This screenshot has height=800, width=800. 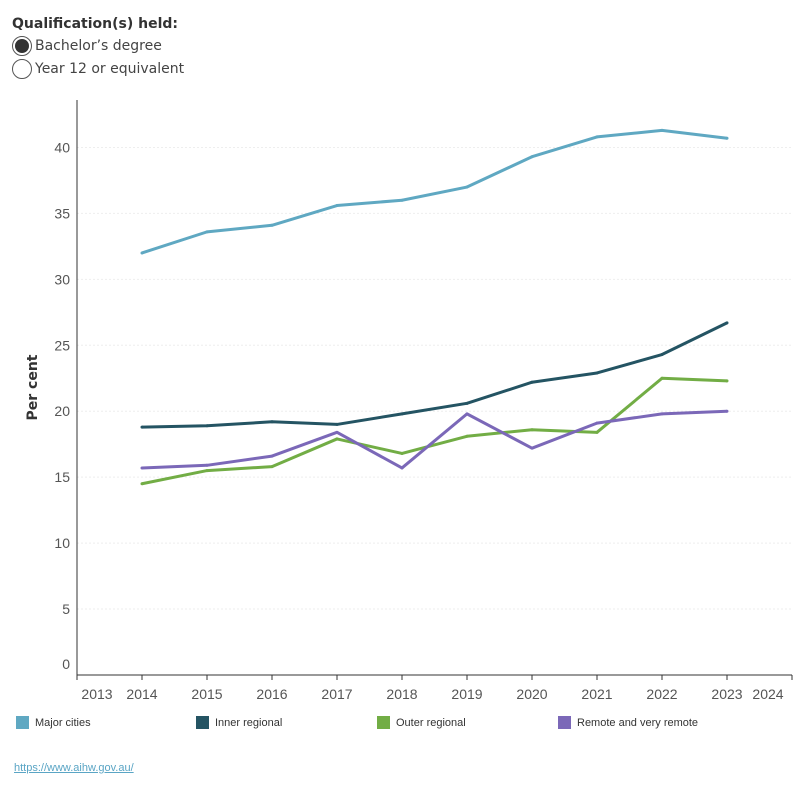 What do you see at coordinates (33, 387) in the screenshot?
I see `y-axis-label: Per cent` at bounding box center [33, 387].